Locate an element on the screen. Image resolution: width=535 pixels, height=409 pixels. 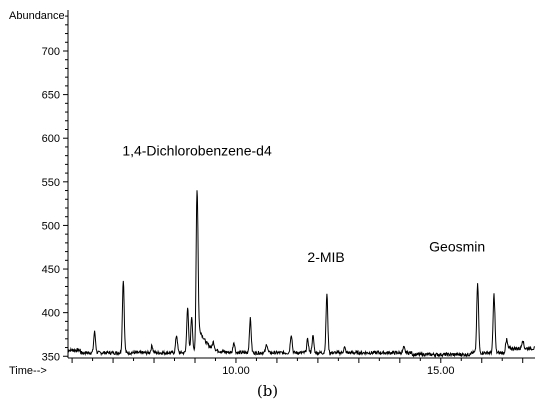
y-tick-label: 700 is located at coordinates (51, 52).